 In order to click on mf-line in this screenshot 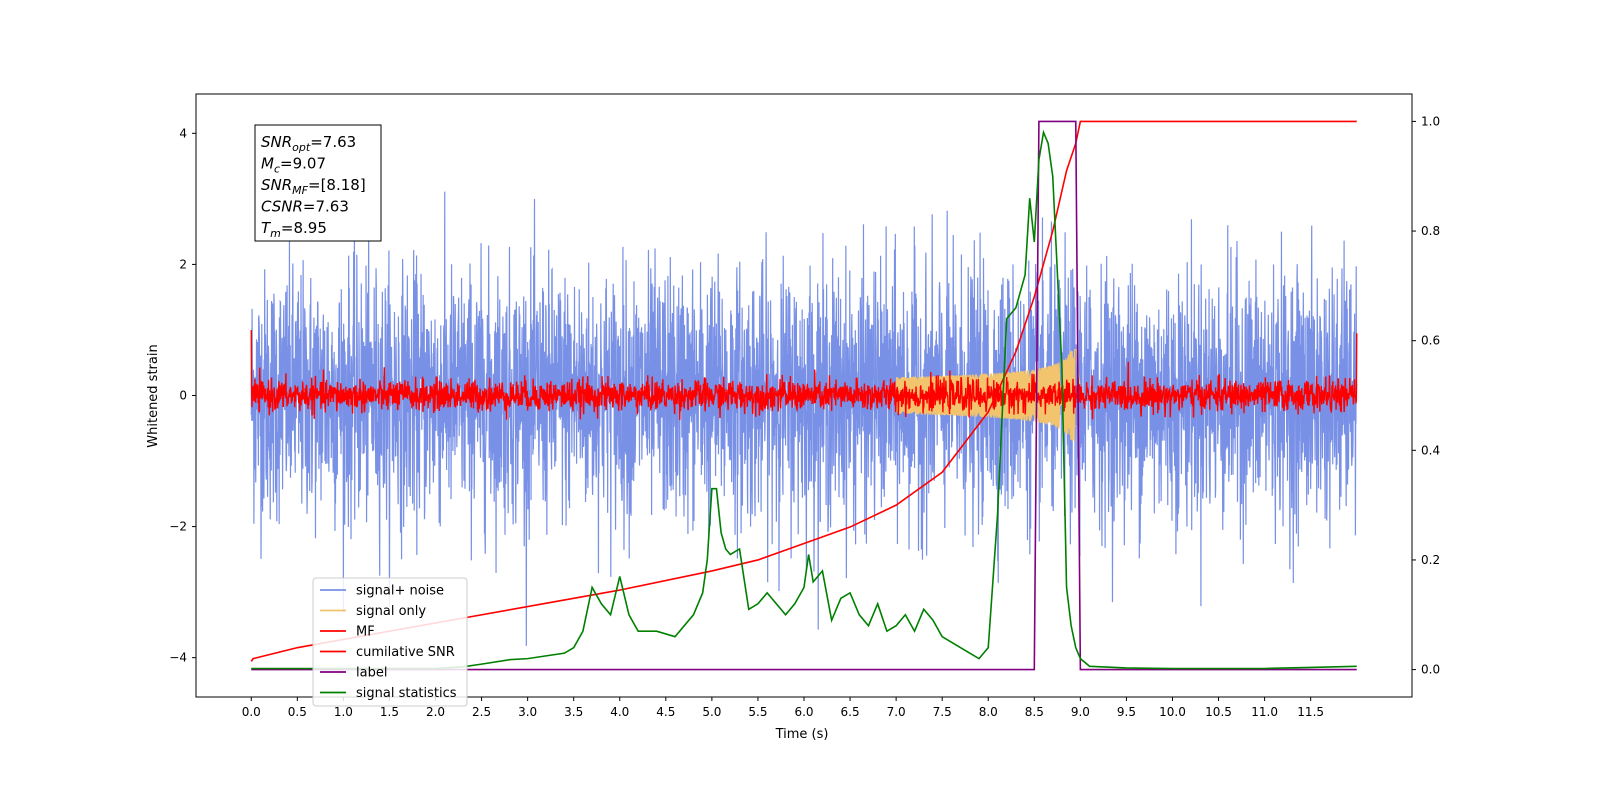, I will do `click(804, 375)`.